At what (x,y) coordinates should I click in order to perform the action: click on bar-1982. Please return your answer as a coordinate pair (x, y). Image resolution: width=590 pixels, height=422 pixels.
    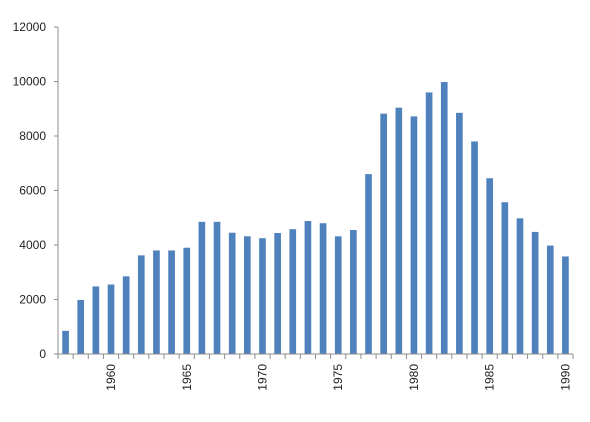
    Looking at the image, I should click on (444, 218).